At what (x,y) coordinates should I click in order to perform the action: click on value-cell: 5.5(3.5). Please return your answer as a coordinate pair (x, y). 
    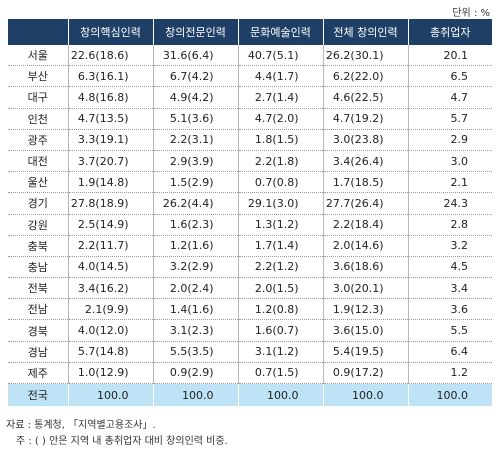
    Looking at the image, I should click on (195, 352).